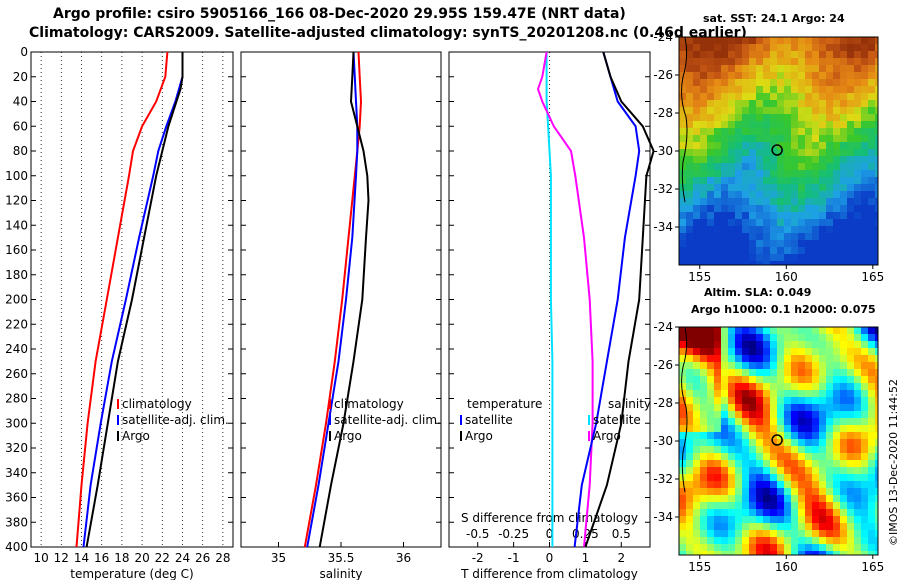  Describe the element at coordinates (550, 534) in the screenshot. I see `s-diff-tick-label: 0` at that location.